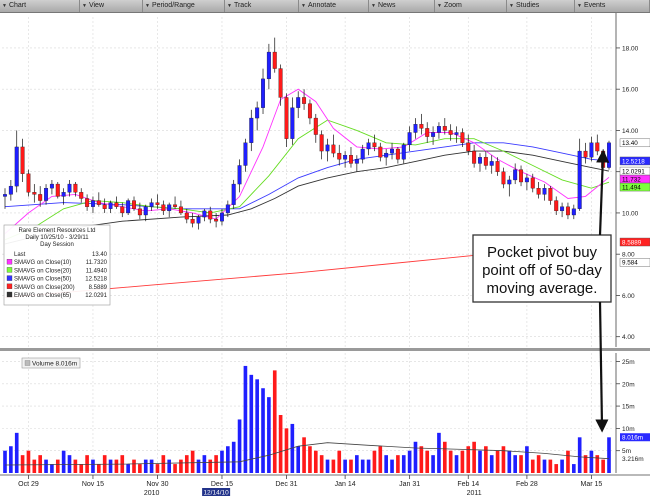 This screenshot has width=650, height=501. I want to click on price-tick-label: 16.00, so click(630, 90).